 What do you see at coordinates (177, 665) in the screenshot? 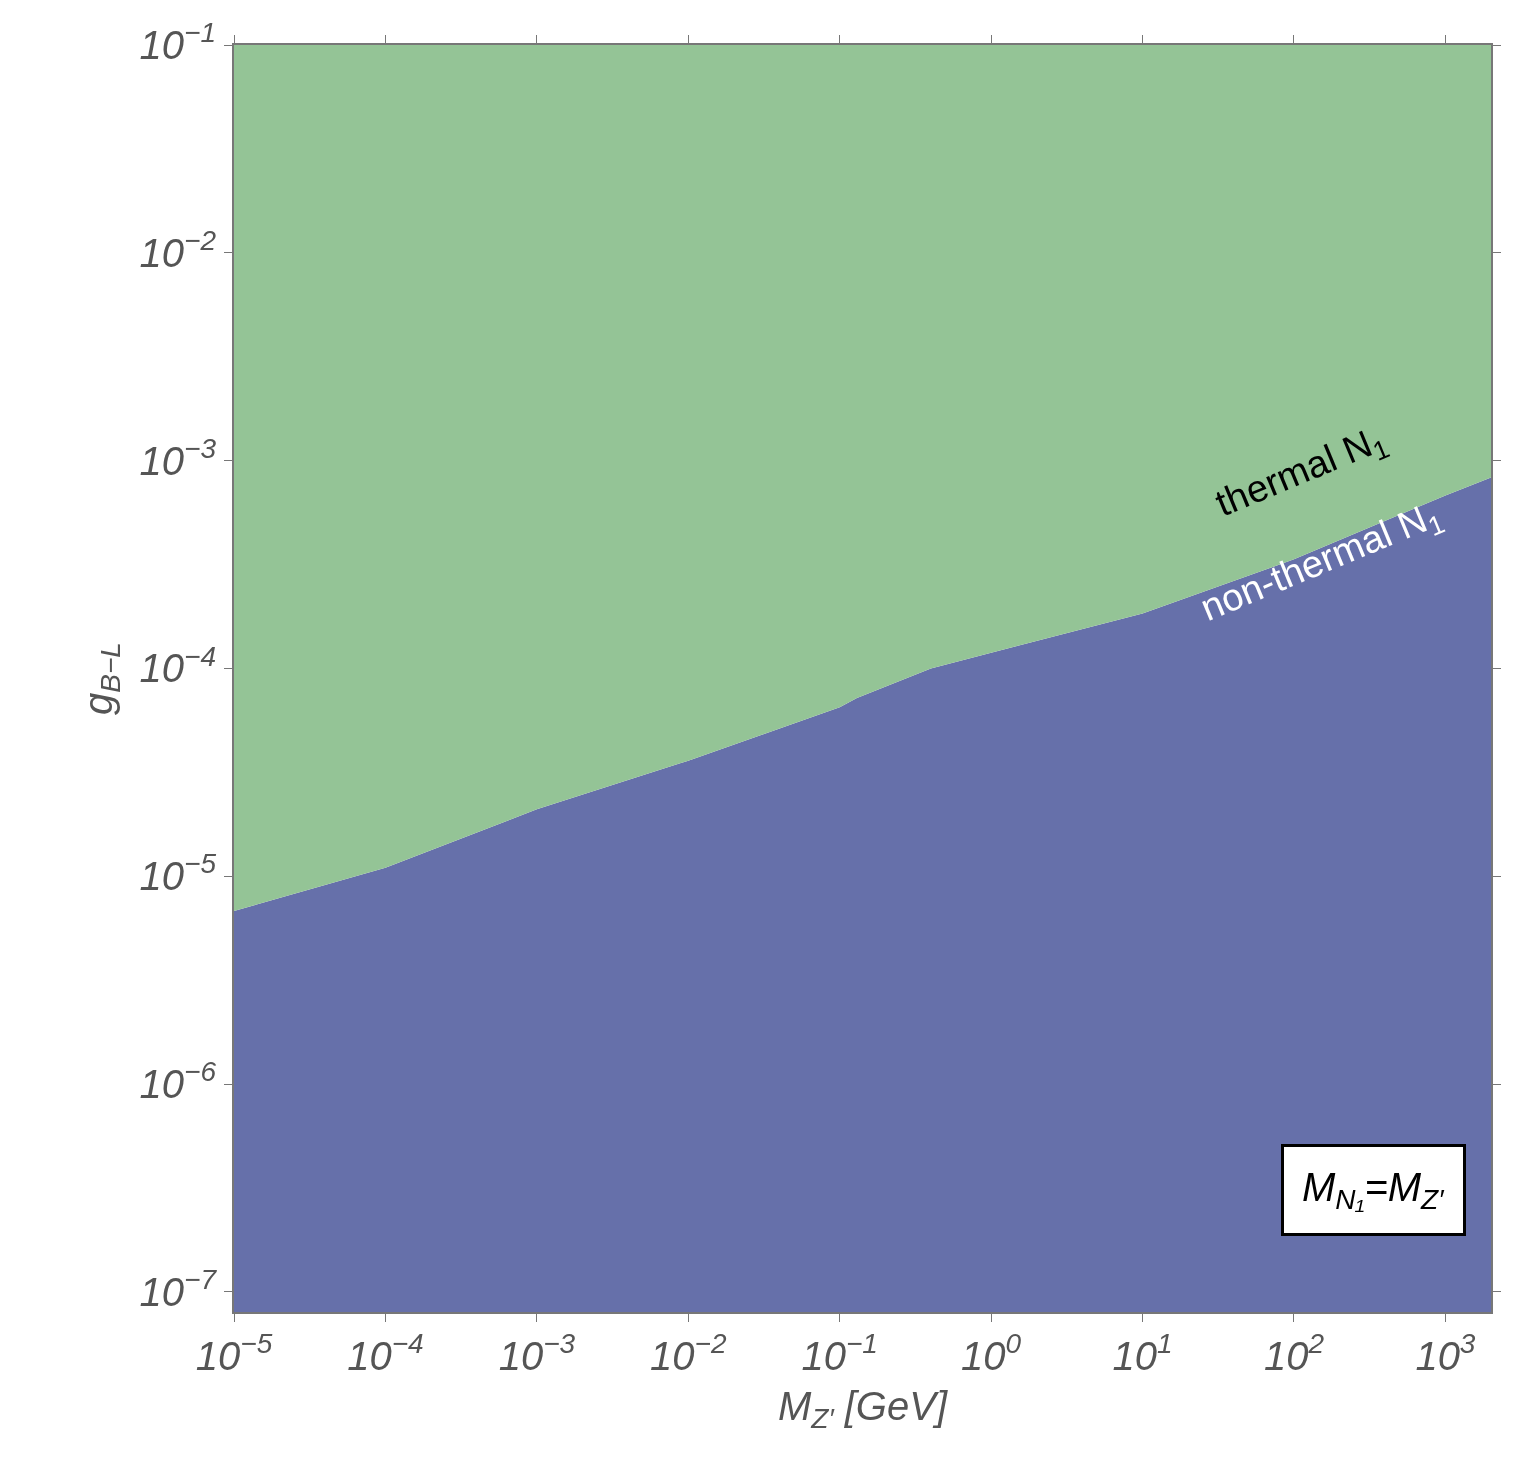
I see `y-tick-label: 10$^{−4}$` at bounding box center [177, 665].